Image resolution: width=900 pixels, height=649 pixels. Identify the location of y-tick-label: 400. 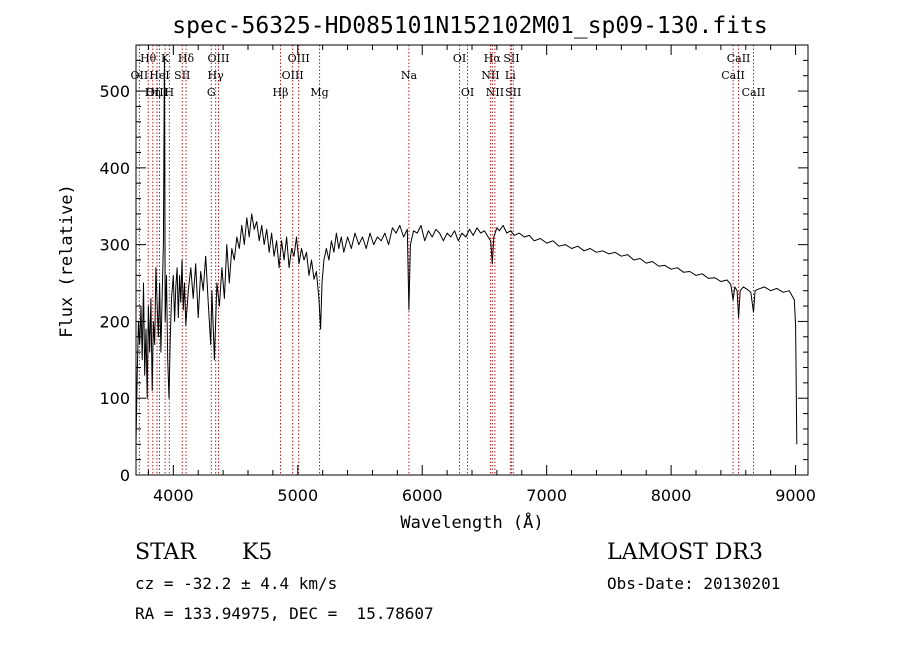
(114, 168).